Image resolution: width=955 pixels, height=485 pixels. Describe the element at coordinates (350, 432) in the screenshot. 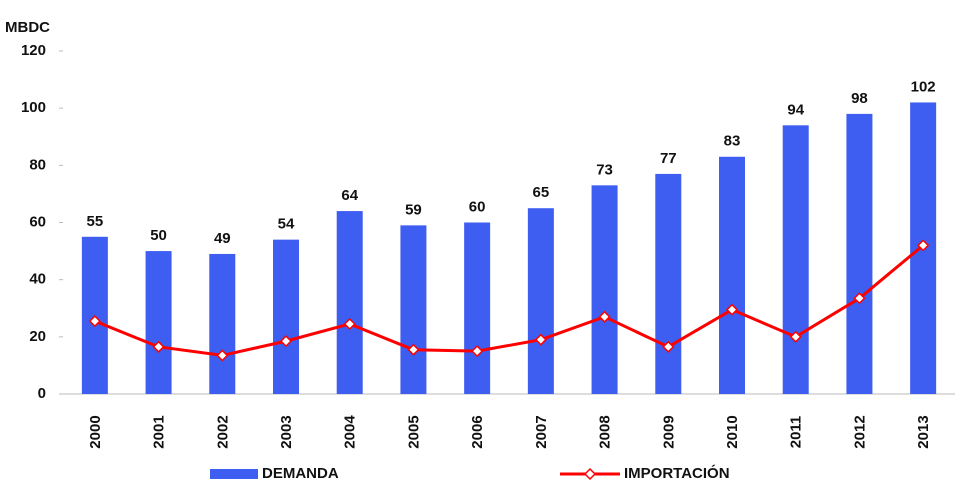

I see `x-tick-label: 2004` at that location.